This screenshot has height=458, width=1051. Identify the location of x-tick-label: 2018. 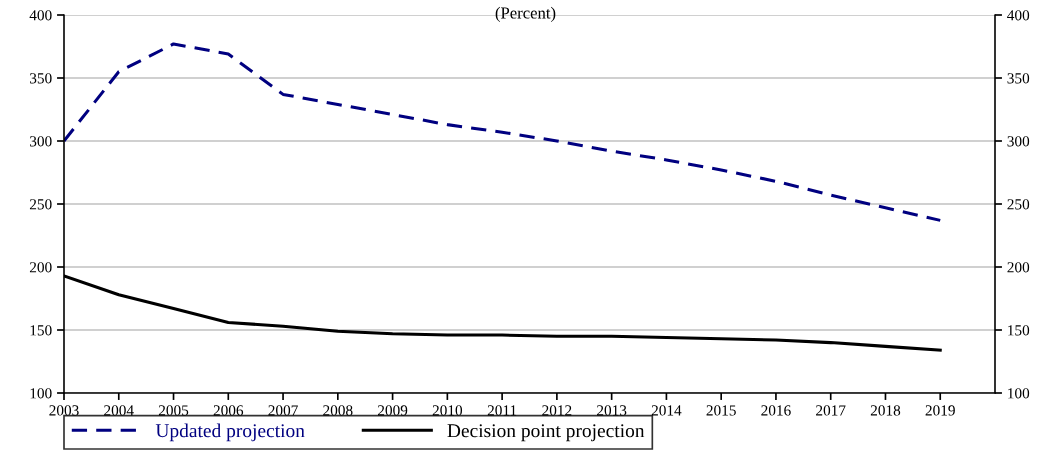
(885, 410).